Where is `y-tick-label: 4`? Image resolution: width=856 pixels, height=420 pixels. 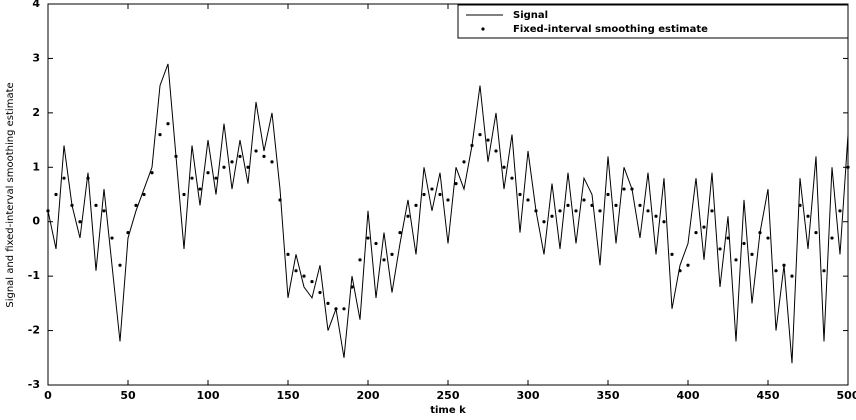 y-tick-label: 4 is located at coordinates (36, 5).